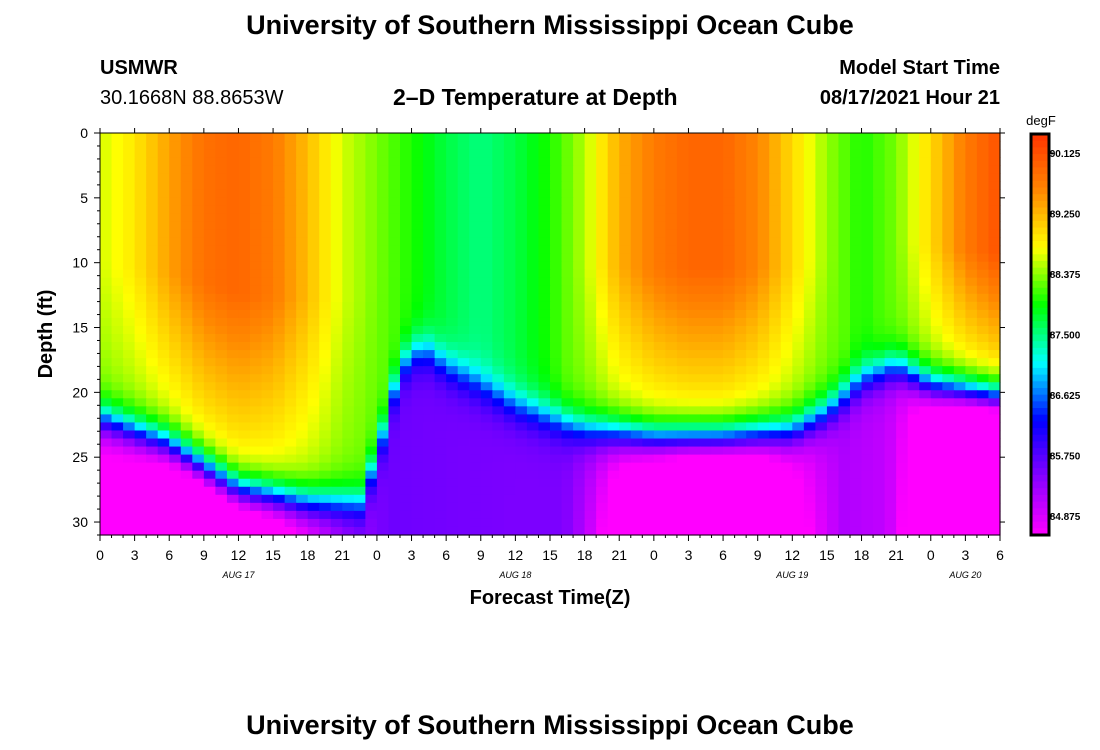 The height and width of the screenshot is (750, 1100). Describe the element at coordinates (1000, 555) in the screenshot. I see `x-tick-label: 6` at that location.